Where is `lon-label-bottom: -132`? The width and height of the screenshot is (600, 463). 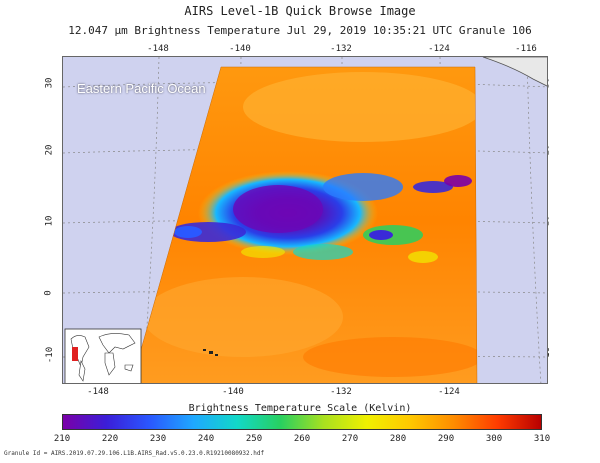
lon-label-bottom: -132 is located at coordinates (341, 392).